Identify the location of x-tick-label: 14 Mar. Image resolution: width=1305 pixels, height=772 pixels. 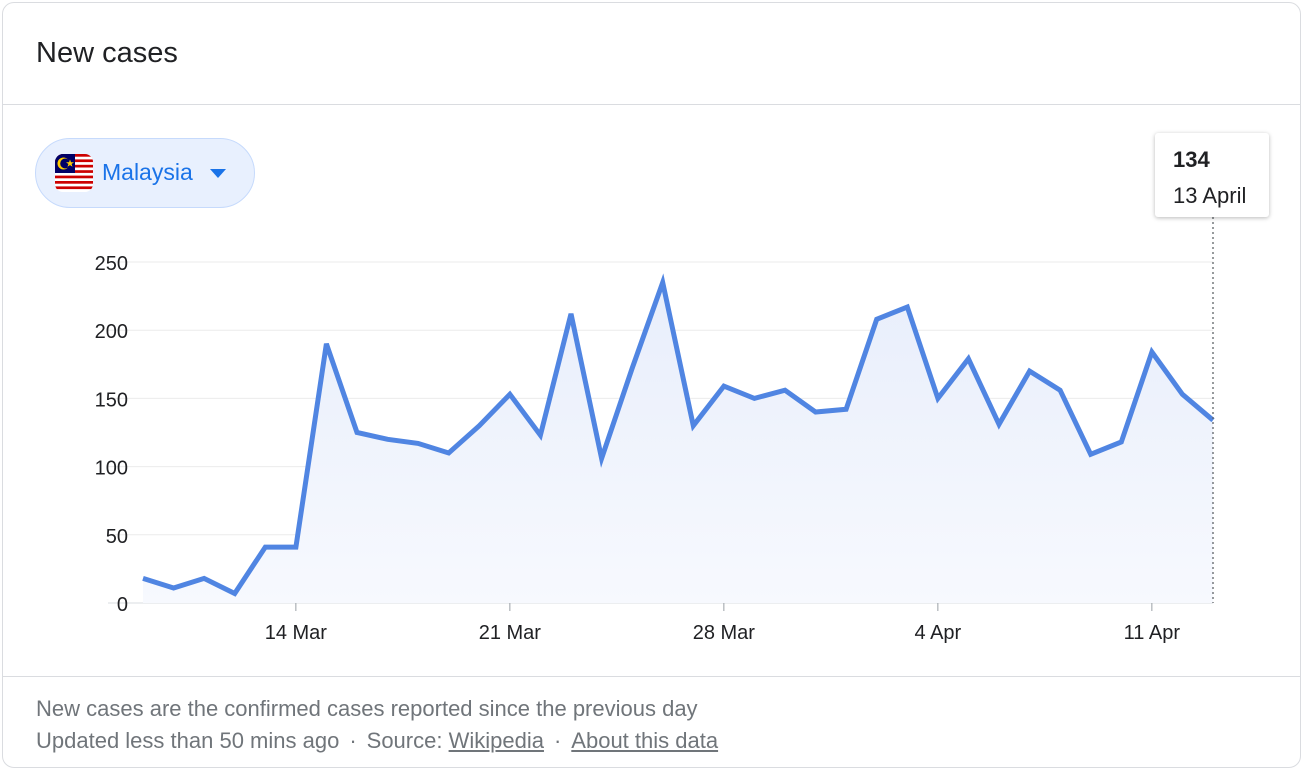
(296, 633).